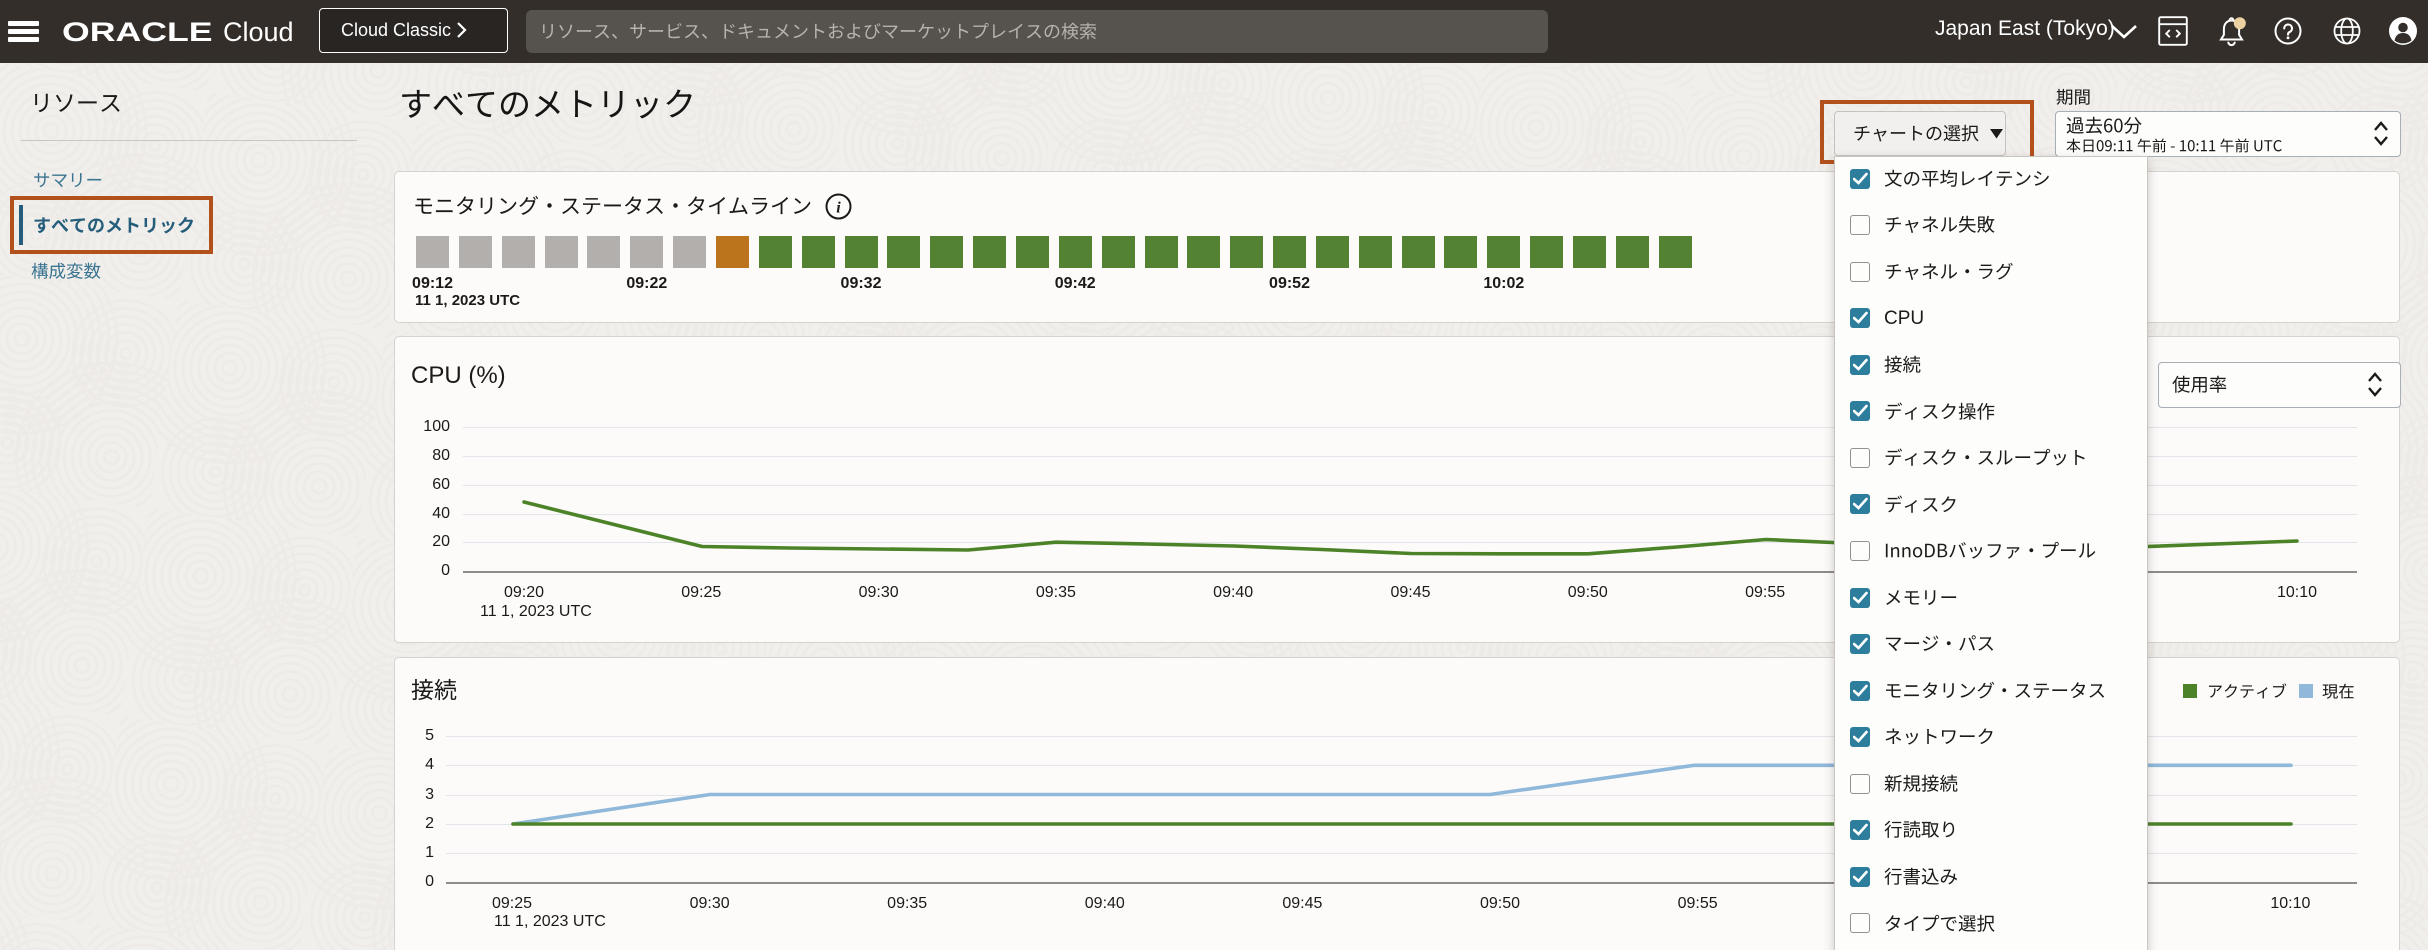  What do you see at coordinates (838, 208) in the screenshot?
I see `svg-text: i` at bounding box center [838, 208].